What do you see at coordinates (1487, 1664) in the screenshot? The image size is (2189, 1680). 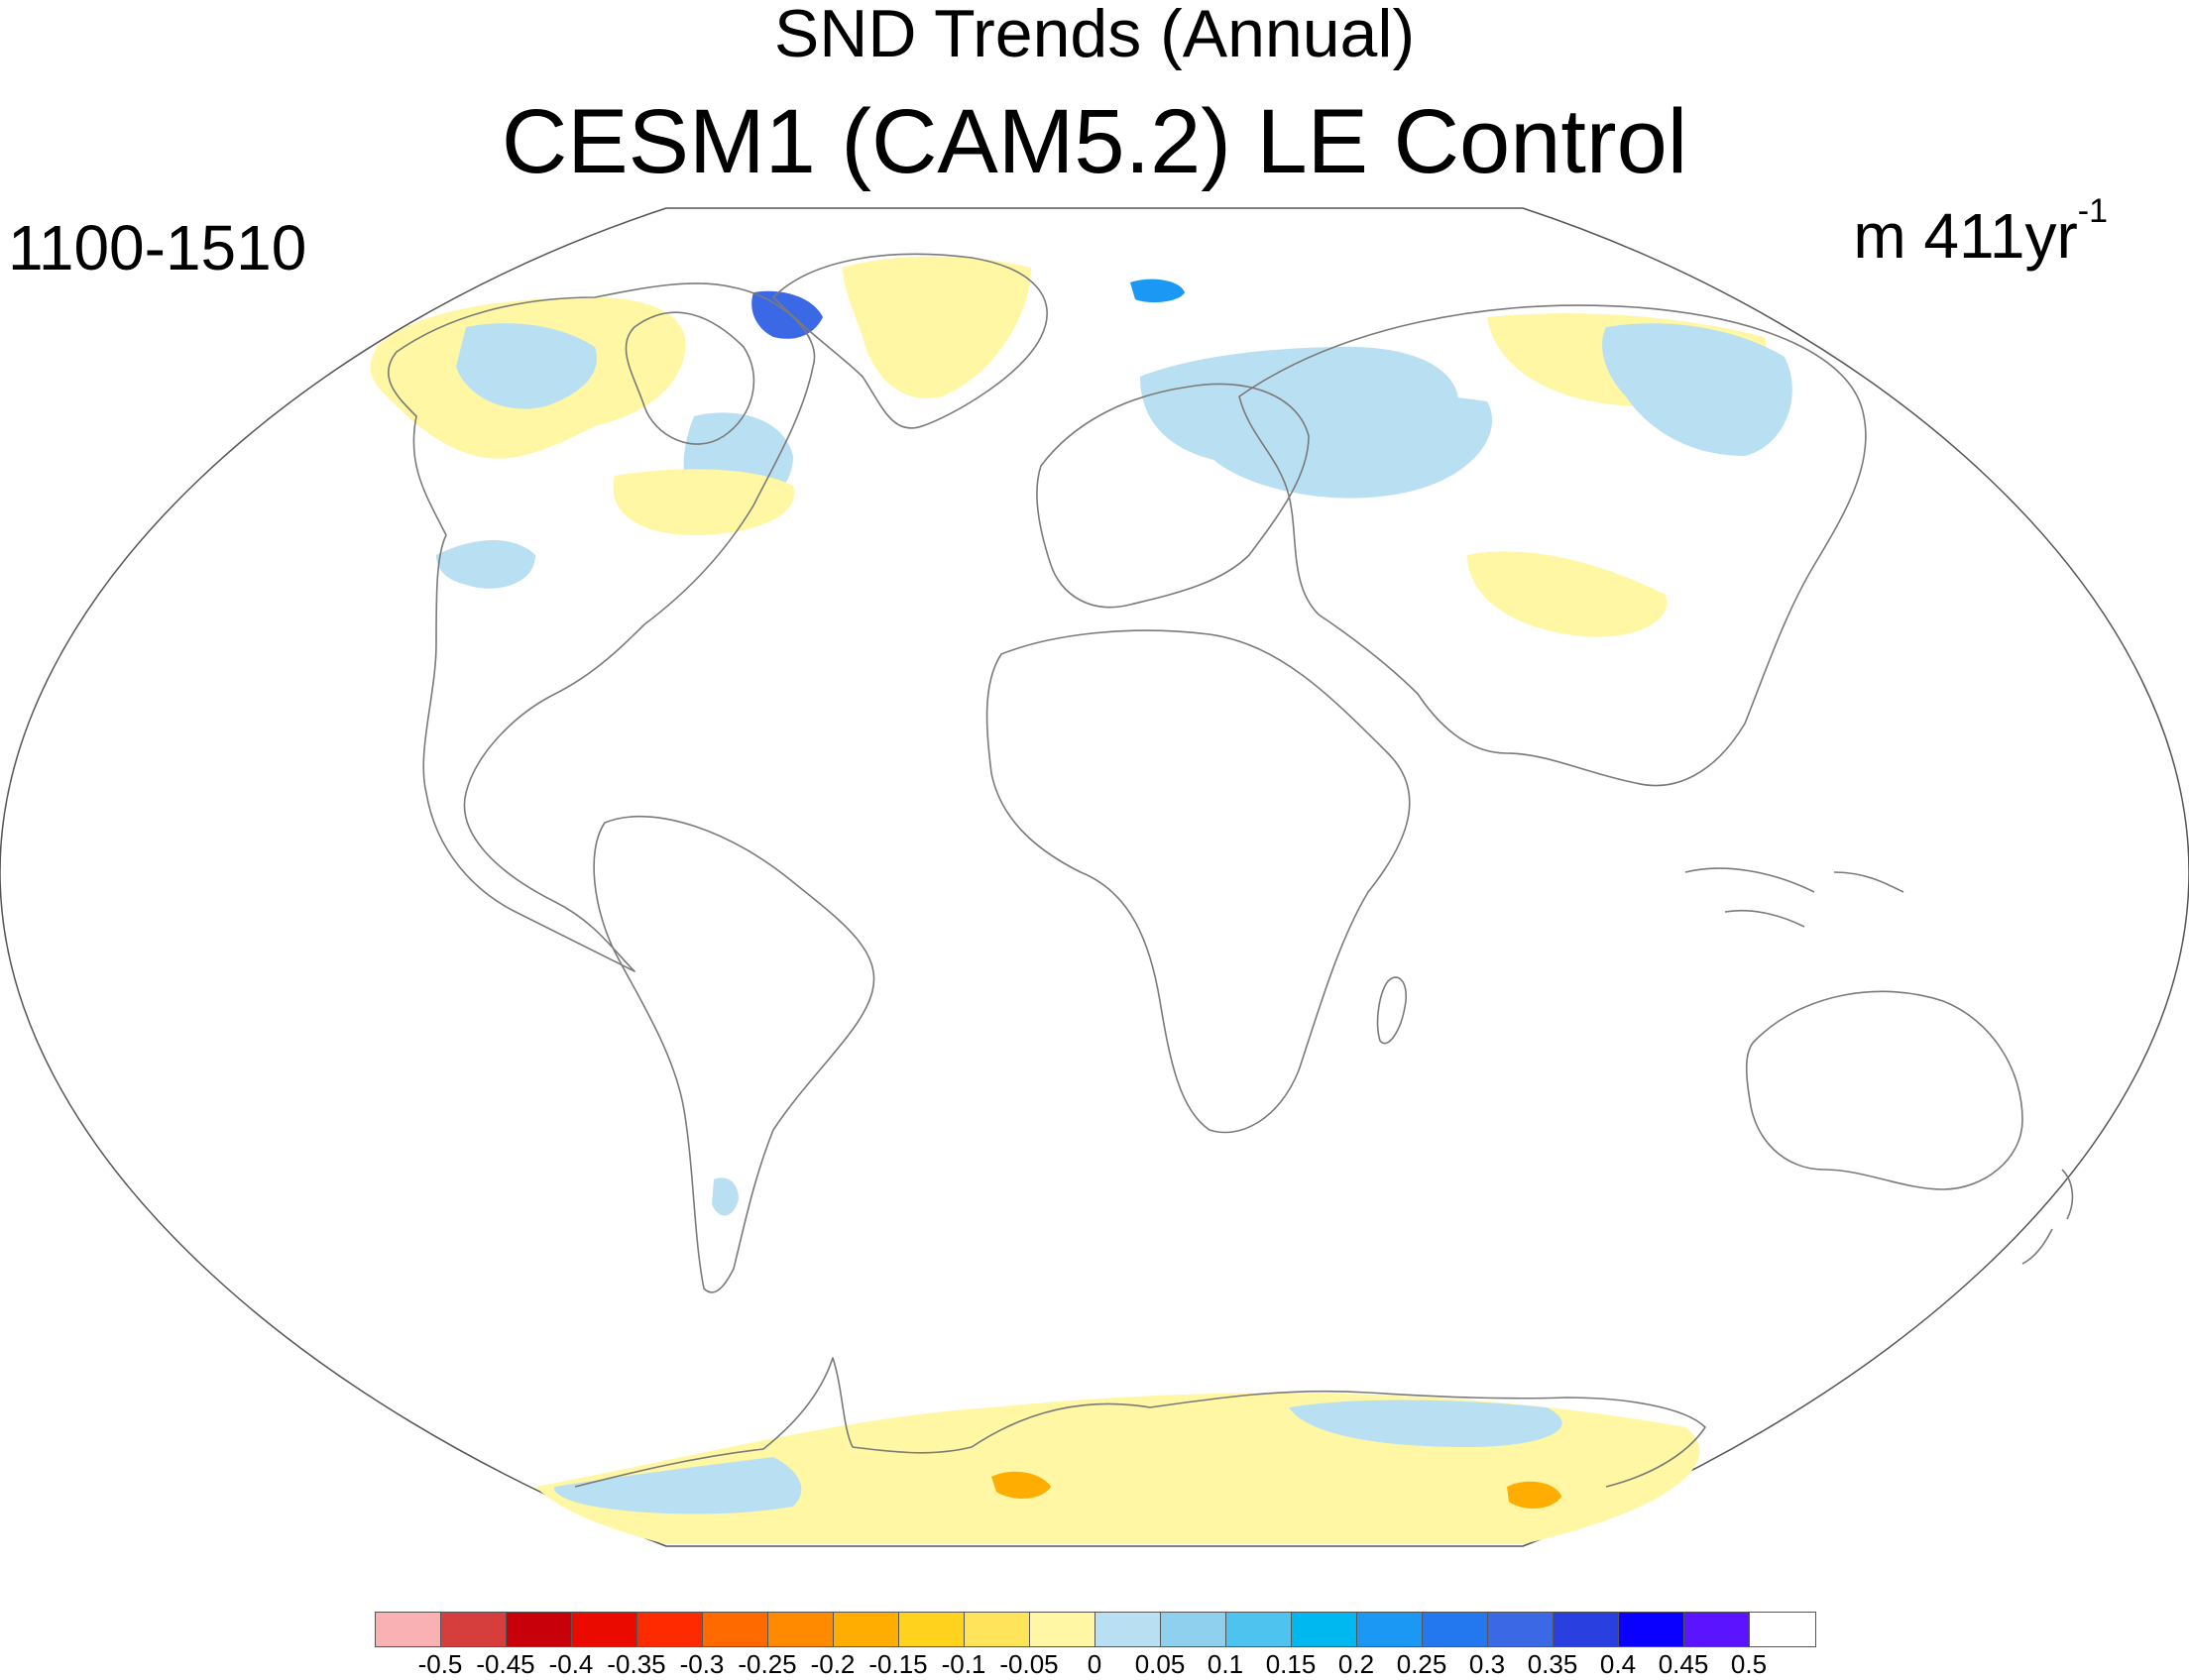 I see `colorbar-tick-label: 0.3` at bounding box center [1487, 1664].